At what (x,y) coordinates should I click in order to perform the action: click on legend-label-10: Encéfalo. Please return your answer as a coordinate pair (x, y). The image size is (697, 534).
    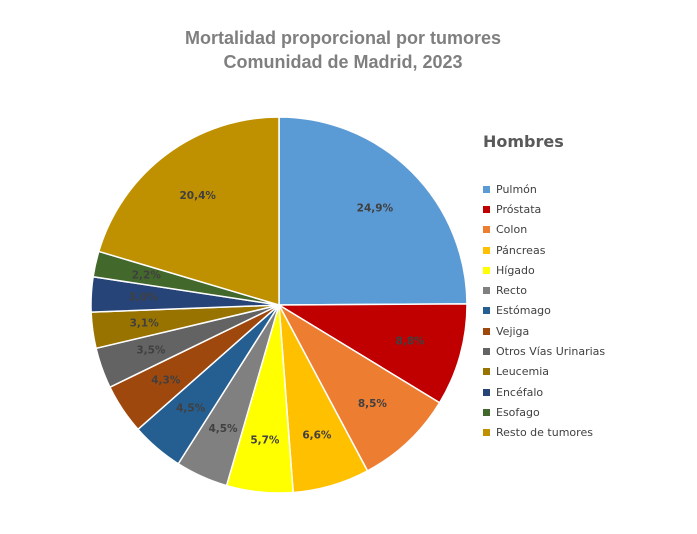
    Looking at the image, I should click on (520, 392).